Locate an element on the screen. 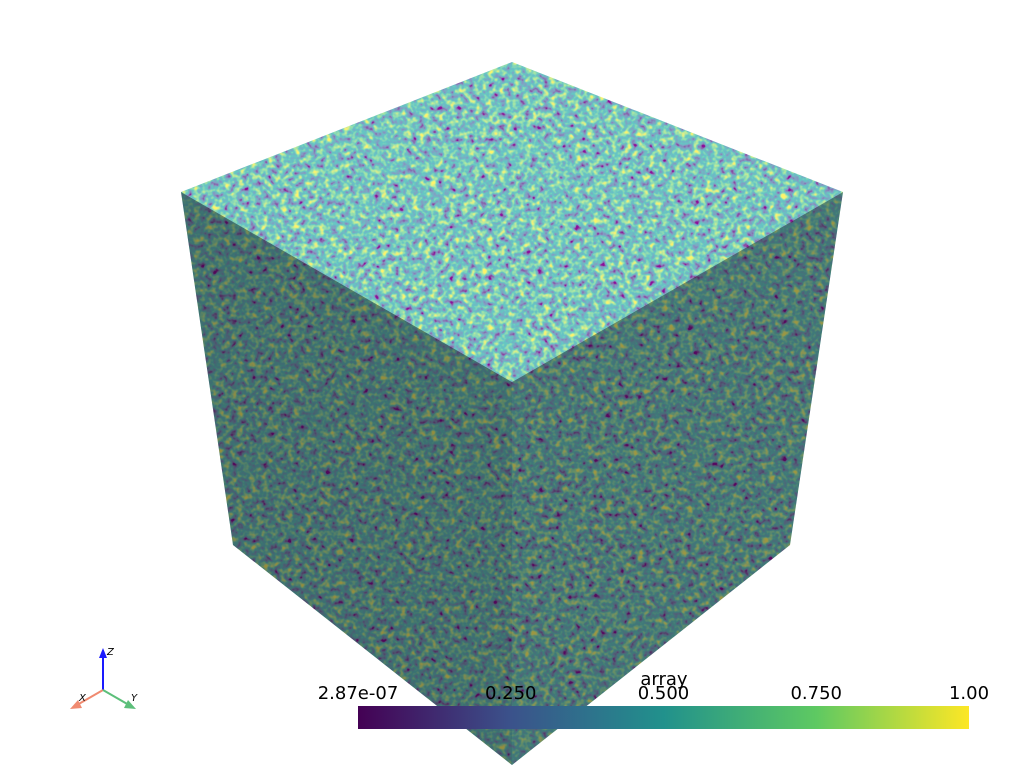 Image resolution: width=1024 pixels, height=768 pixels. tick-label: 0.500 is located at coordinates (664, 693).